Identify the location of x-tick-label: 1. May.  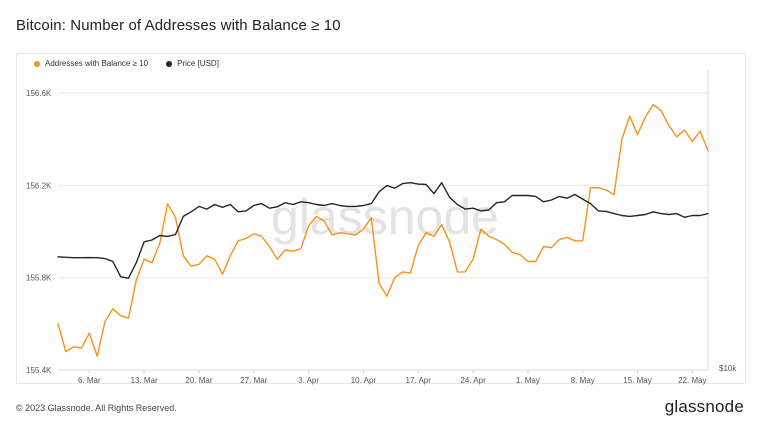
(528, 380).